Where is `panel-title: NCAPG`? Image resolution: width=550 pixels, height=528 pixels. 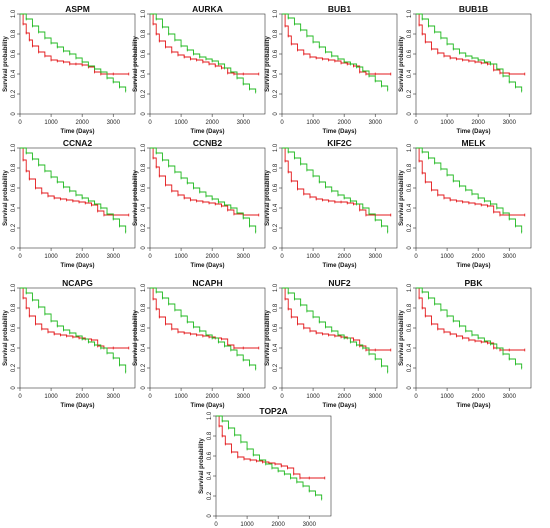 panel-title: NCAPG is located at coordinates (77, 283).